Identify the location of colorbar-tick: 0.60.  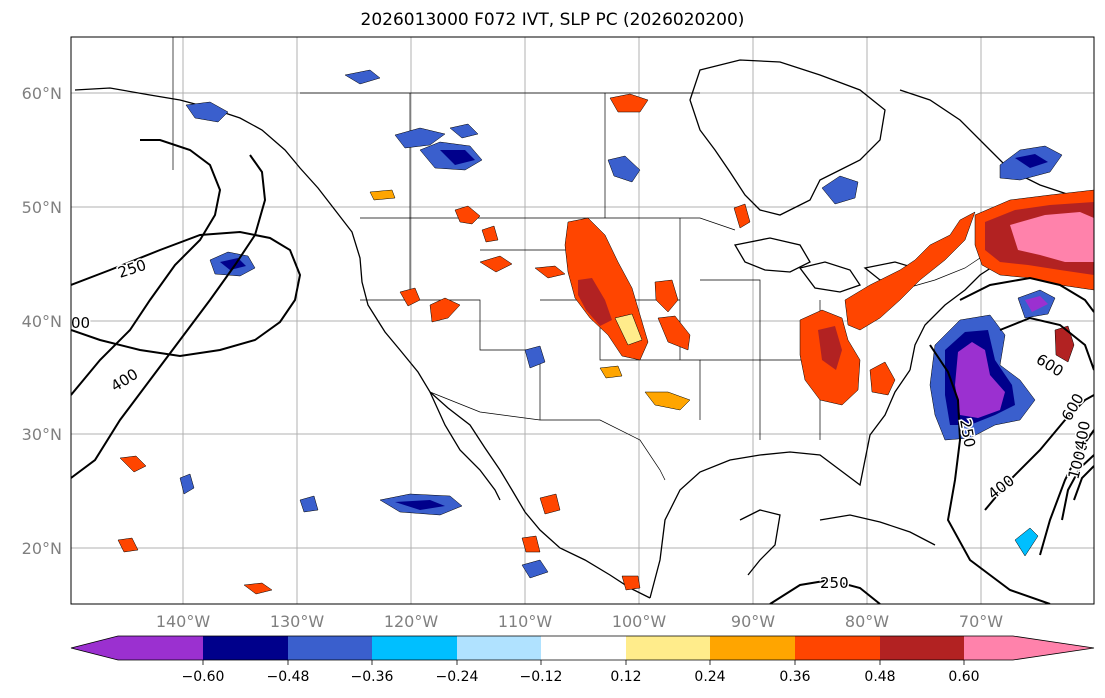
(963, 677).